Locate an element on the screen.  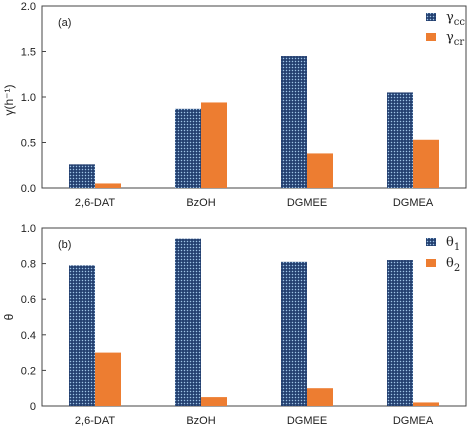
panel-b-y-tick-label: 1.0 is located at coordinates (28, 229).